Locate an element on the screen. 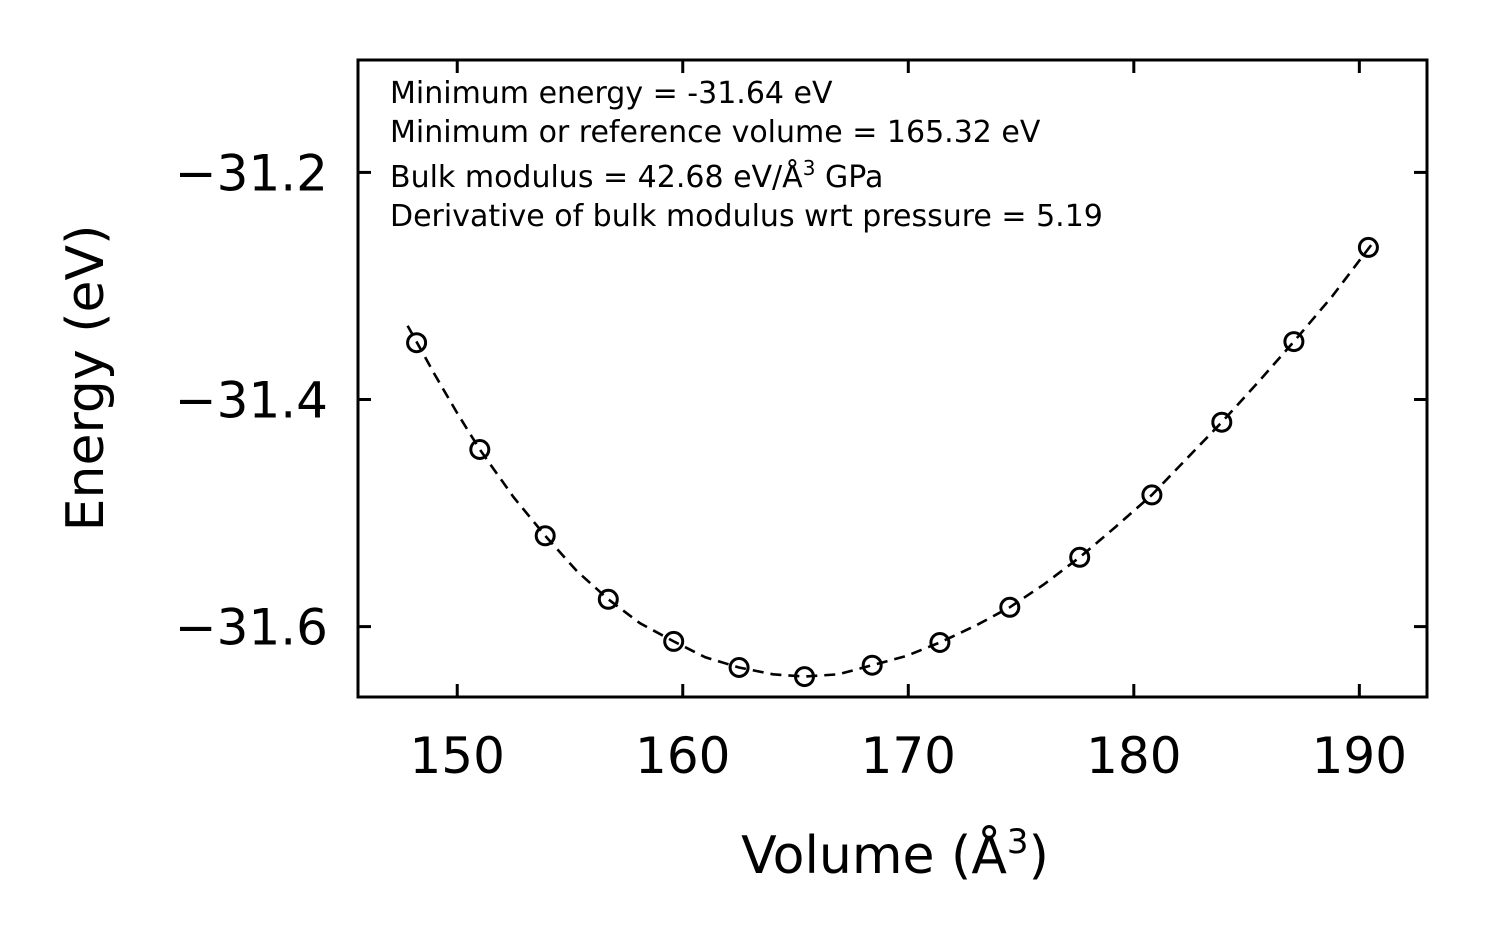  x-axis-label: Volume (Å3) is located at coordinates (895, 854).